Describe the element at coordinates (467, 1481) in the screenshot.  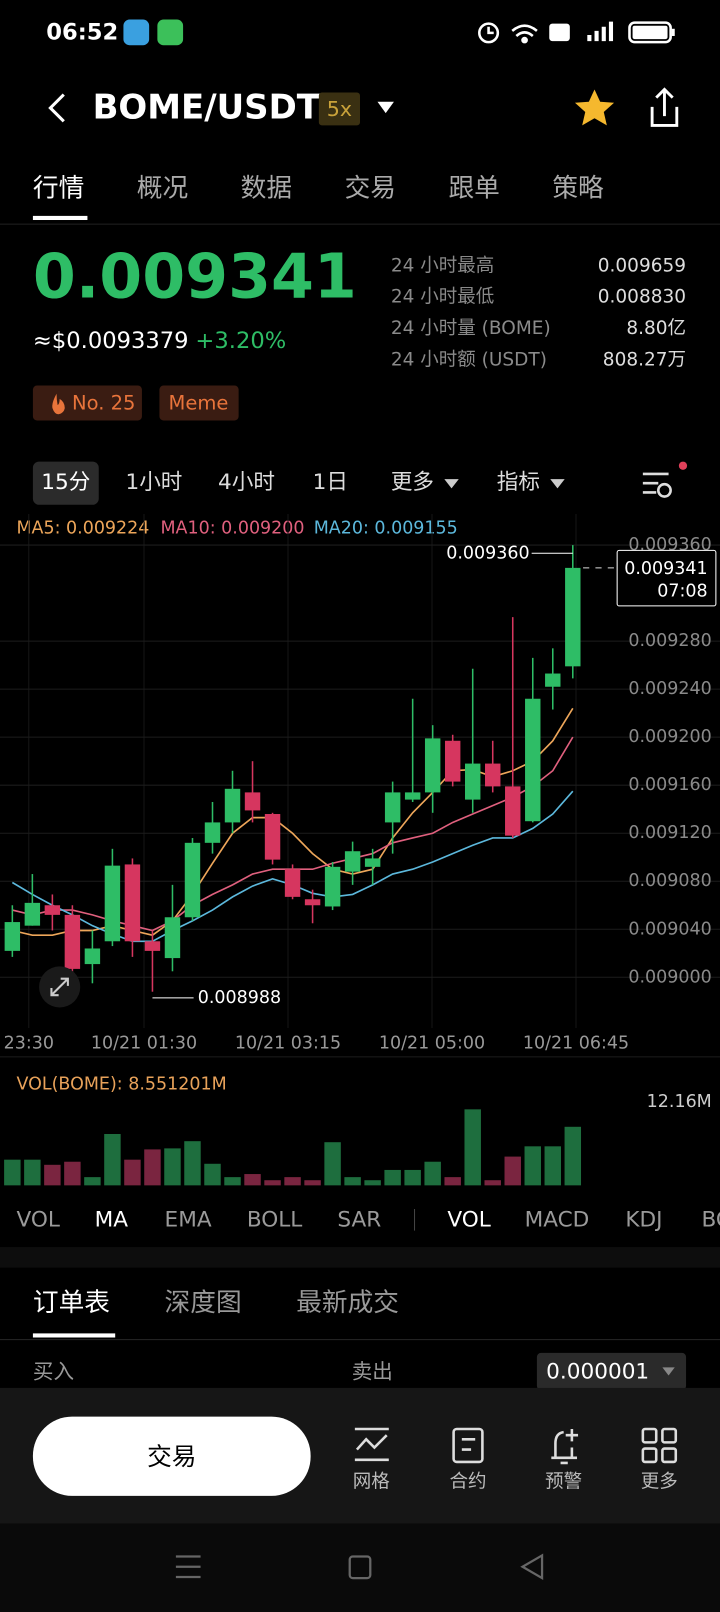
I see `action-label: 合约` at that location.